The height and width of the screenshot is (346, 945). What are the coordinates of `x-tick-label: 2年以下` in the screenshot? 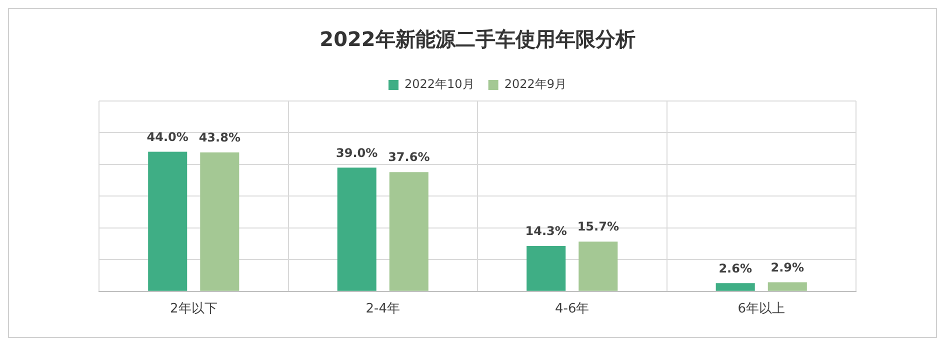 It's located at (194, 309).